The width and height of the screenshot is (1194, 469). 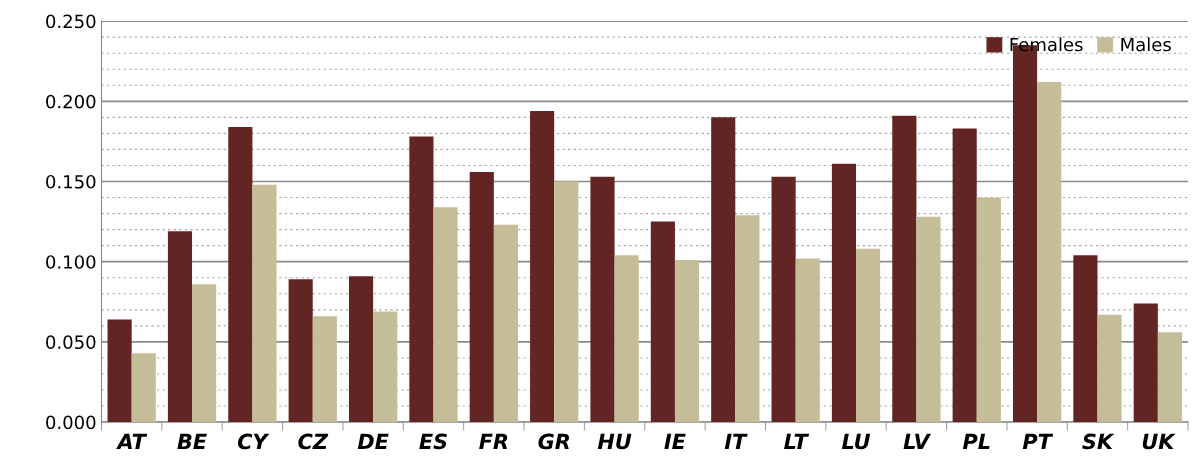 I want to click on x-tick-label: SK, so click(x=1098, y=441).